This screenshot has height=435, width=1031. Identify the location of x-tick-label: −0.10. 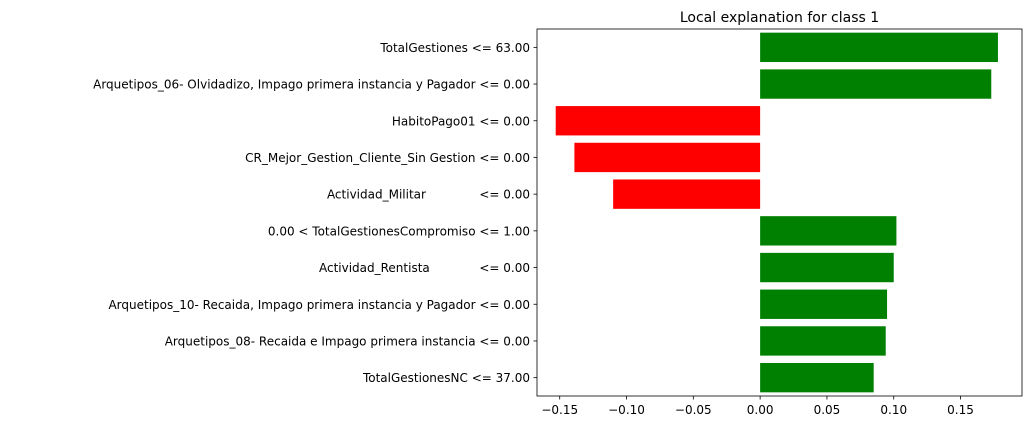
(626, 410).